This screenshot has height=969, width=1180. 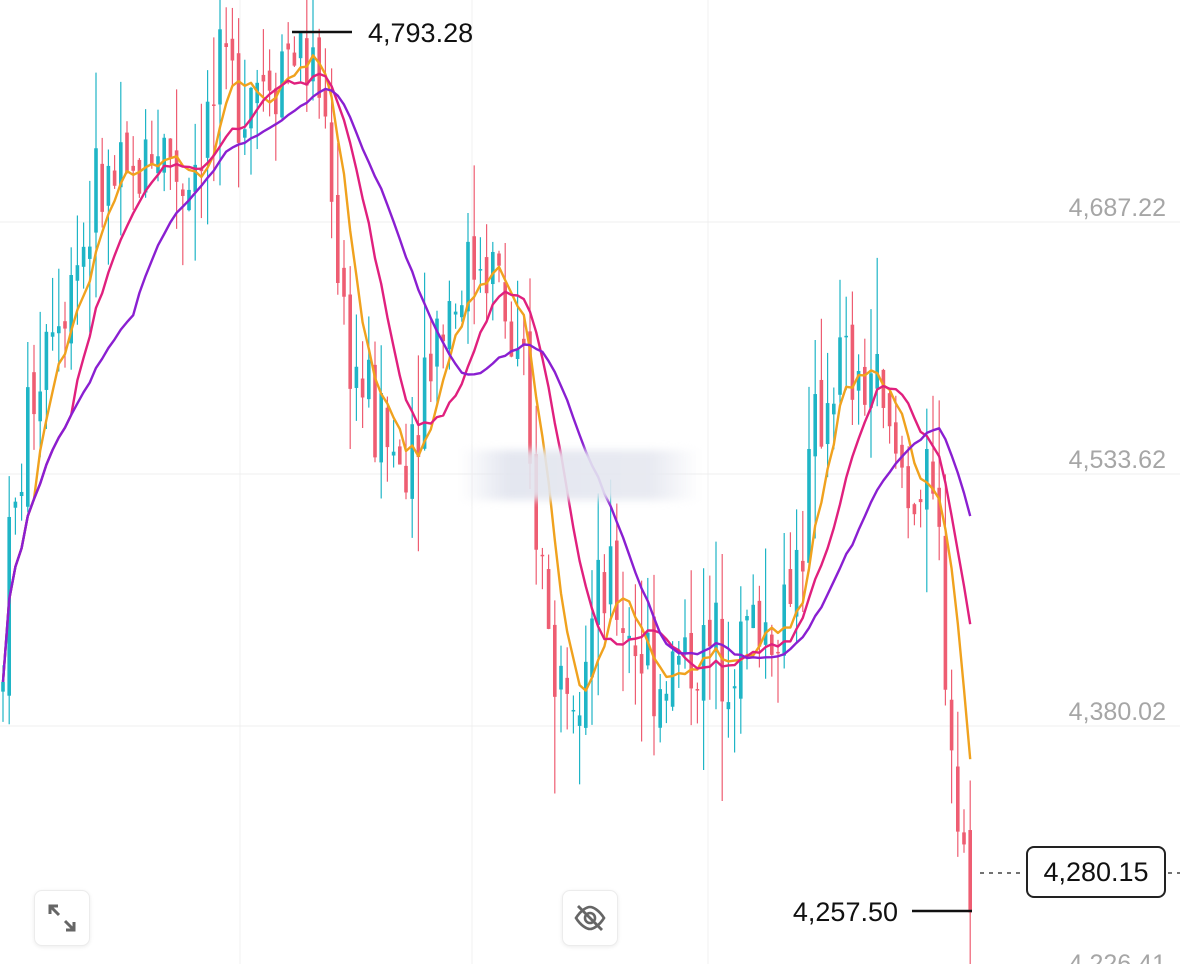 I want to click on expand-button, so click(x=62, y=918).